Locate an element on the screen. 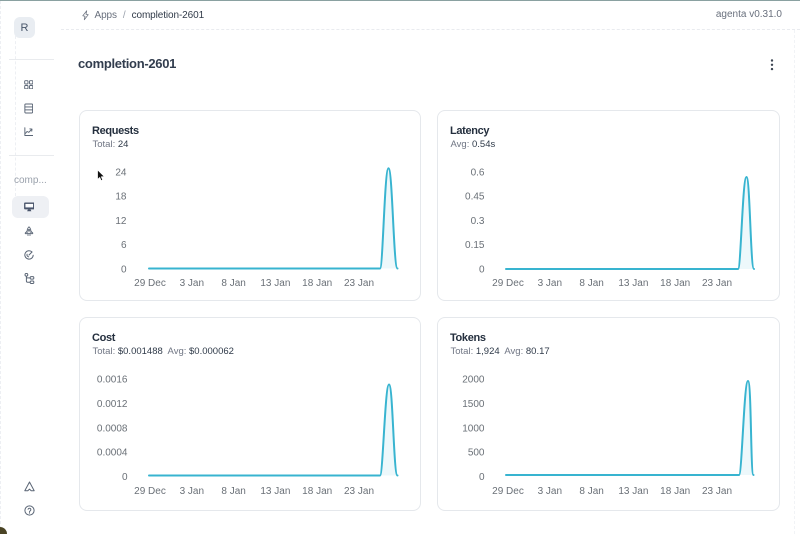  svg-text: 24 is located at coordinates (121, 172).